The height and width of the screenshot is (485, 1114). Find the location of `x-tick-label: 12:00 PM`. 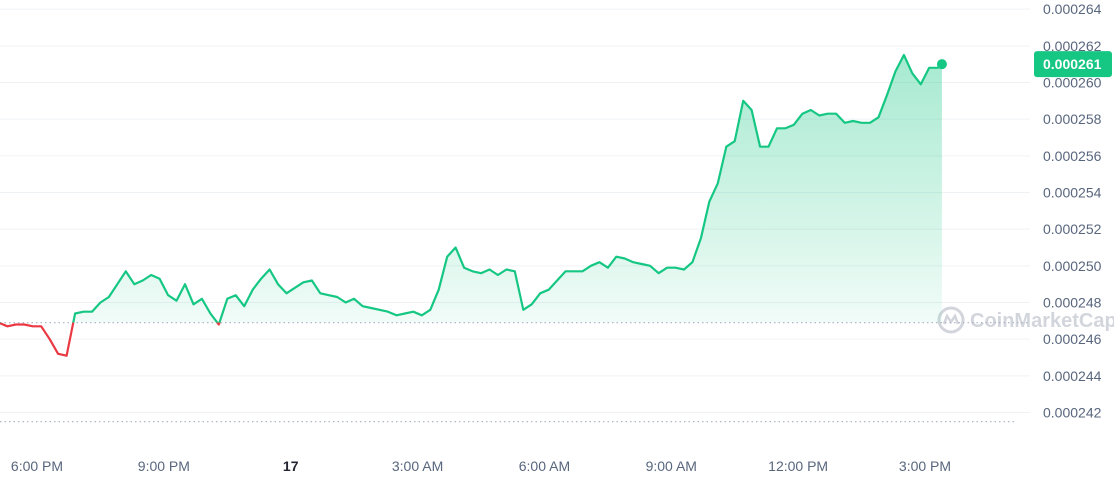

x-tick-label: 12:00 PM is located at coordinates (798, 466).